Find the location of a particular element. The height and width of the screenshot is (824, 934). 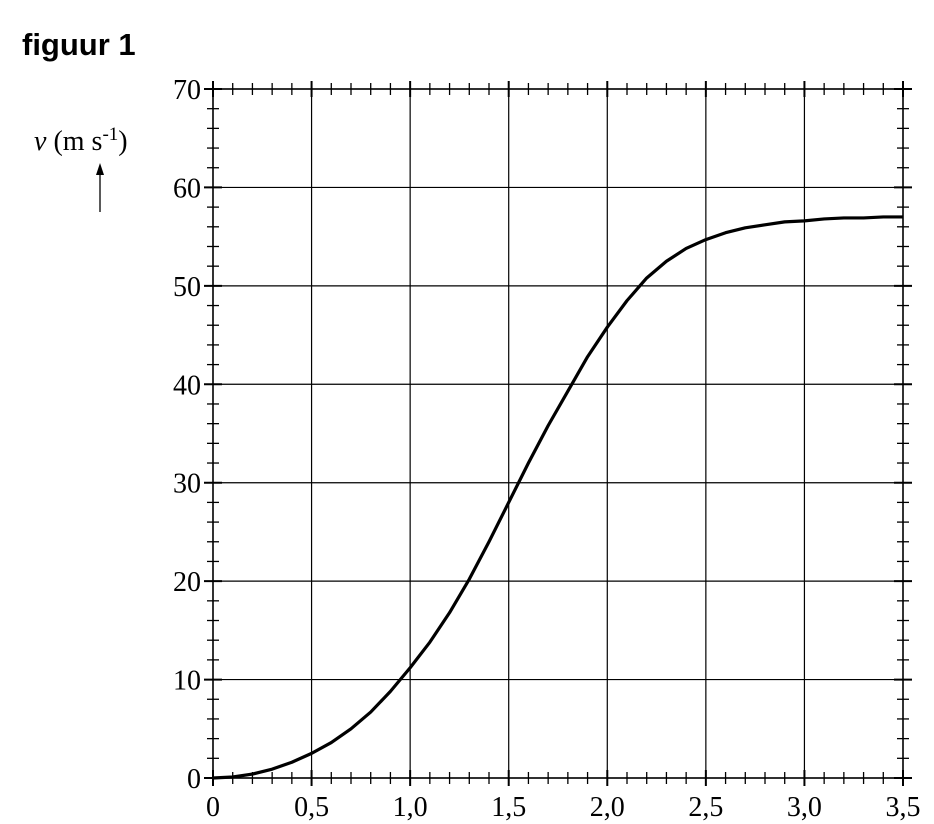

y-label-unit: (m s is located at coordinates (77, 141).